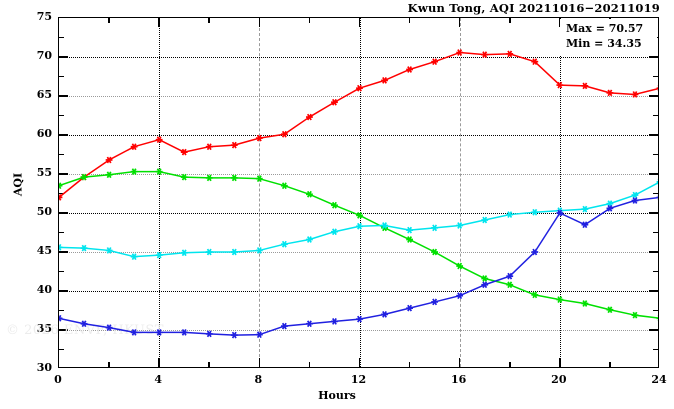 This screenshot has width=674, height=409. I want to click on y-tick-label: 45, so click(44, 250).